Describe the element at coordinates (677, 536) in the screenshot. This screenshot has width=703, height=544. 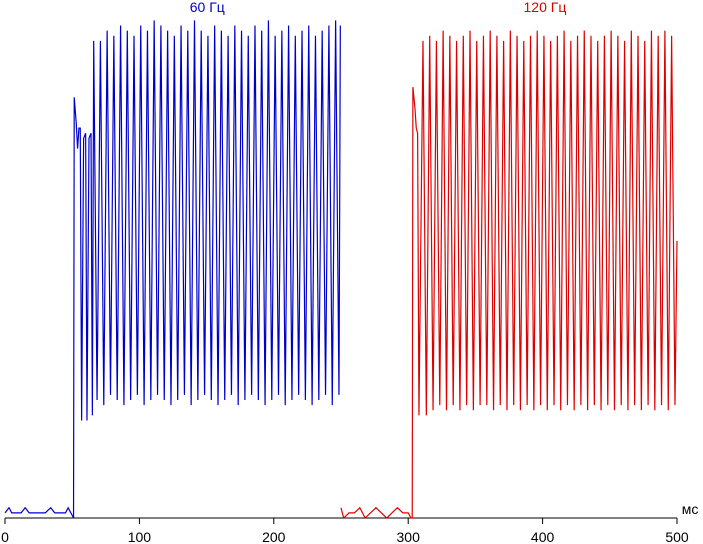
I see `x-tick-label: 500` at that location.